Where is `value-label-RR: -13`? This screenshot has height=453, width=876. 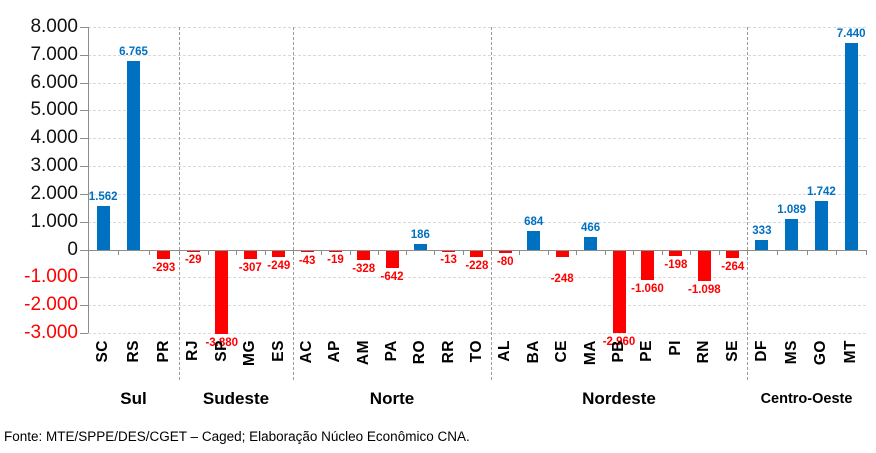 value-label-RR: -13 is located at coordinates (448, 259).